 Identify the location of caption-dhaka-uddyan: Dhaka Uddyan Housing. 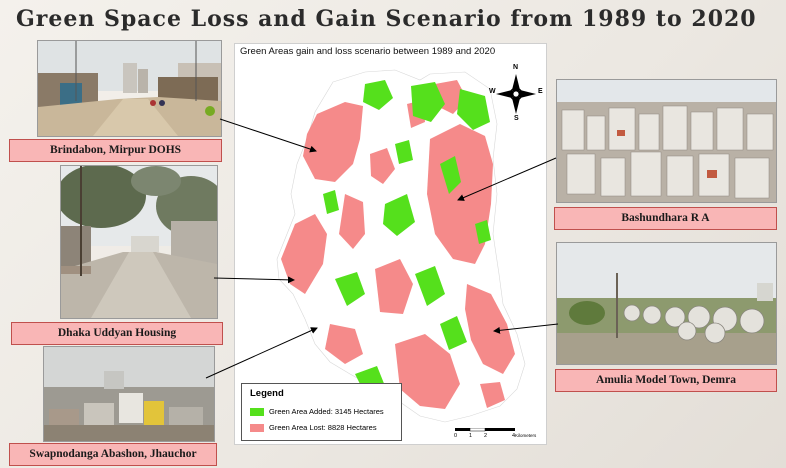
(117, 333).